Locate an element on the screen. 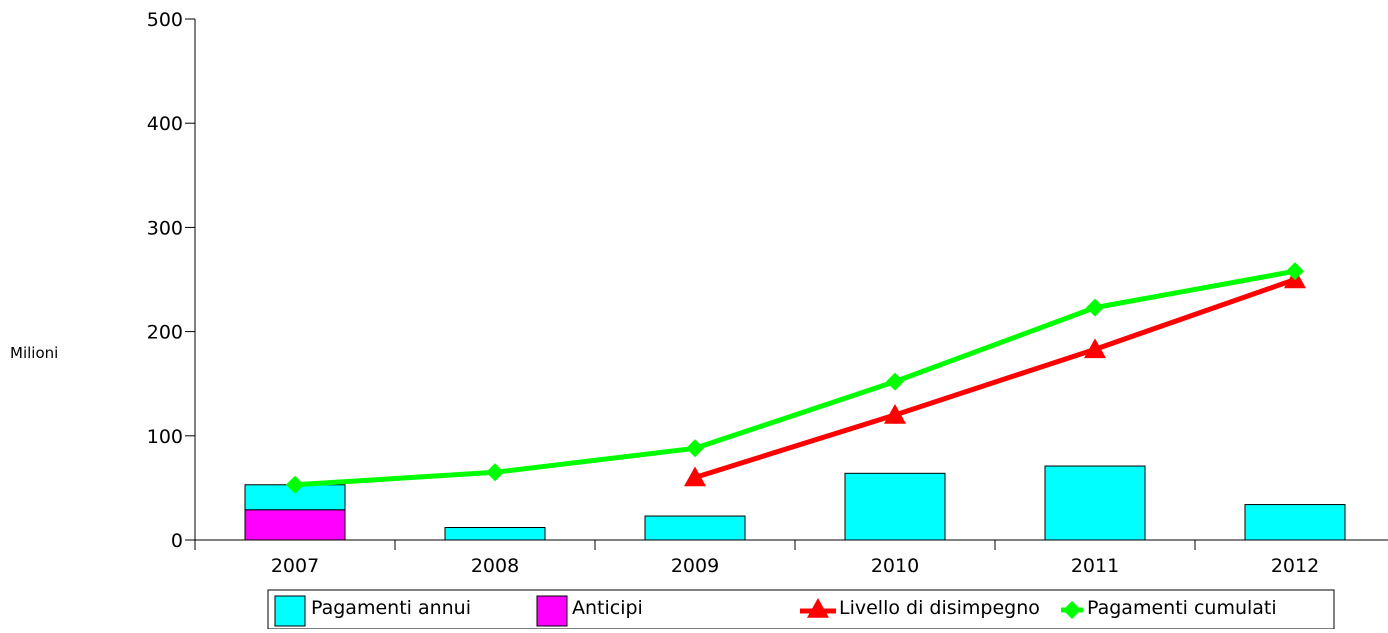 The width and height of the screenshot is (1388, 633). legend-label-disimpegno: Livello di disimpegno is located at coordinates (939, 608).